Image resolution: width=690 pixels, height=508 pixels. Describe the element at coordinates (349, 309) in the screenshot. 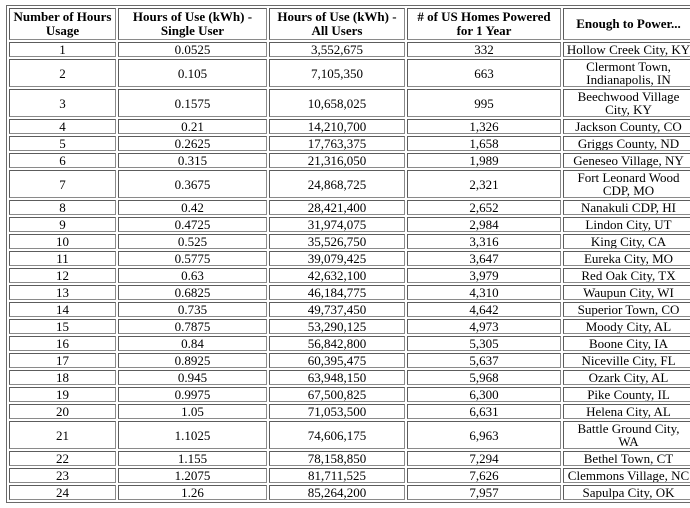

I see `table-row: 14 0.735 49,737,450 4,642 Superior Town, CO` at that location.